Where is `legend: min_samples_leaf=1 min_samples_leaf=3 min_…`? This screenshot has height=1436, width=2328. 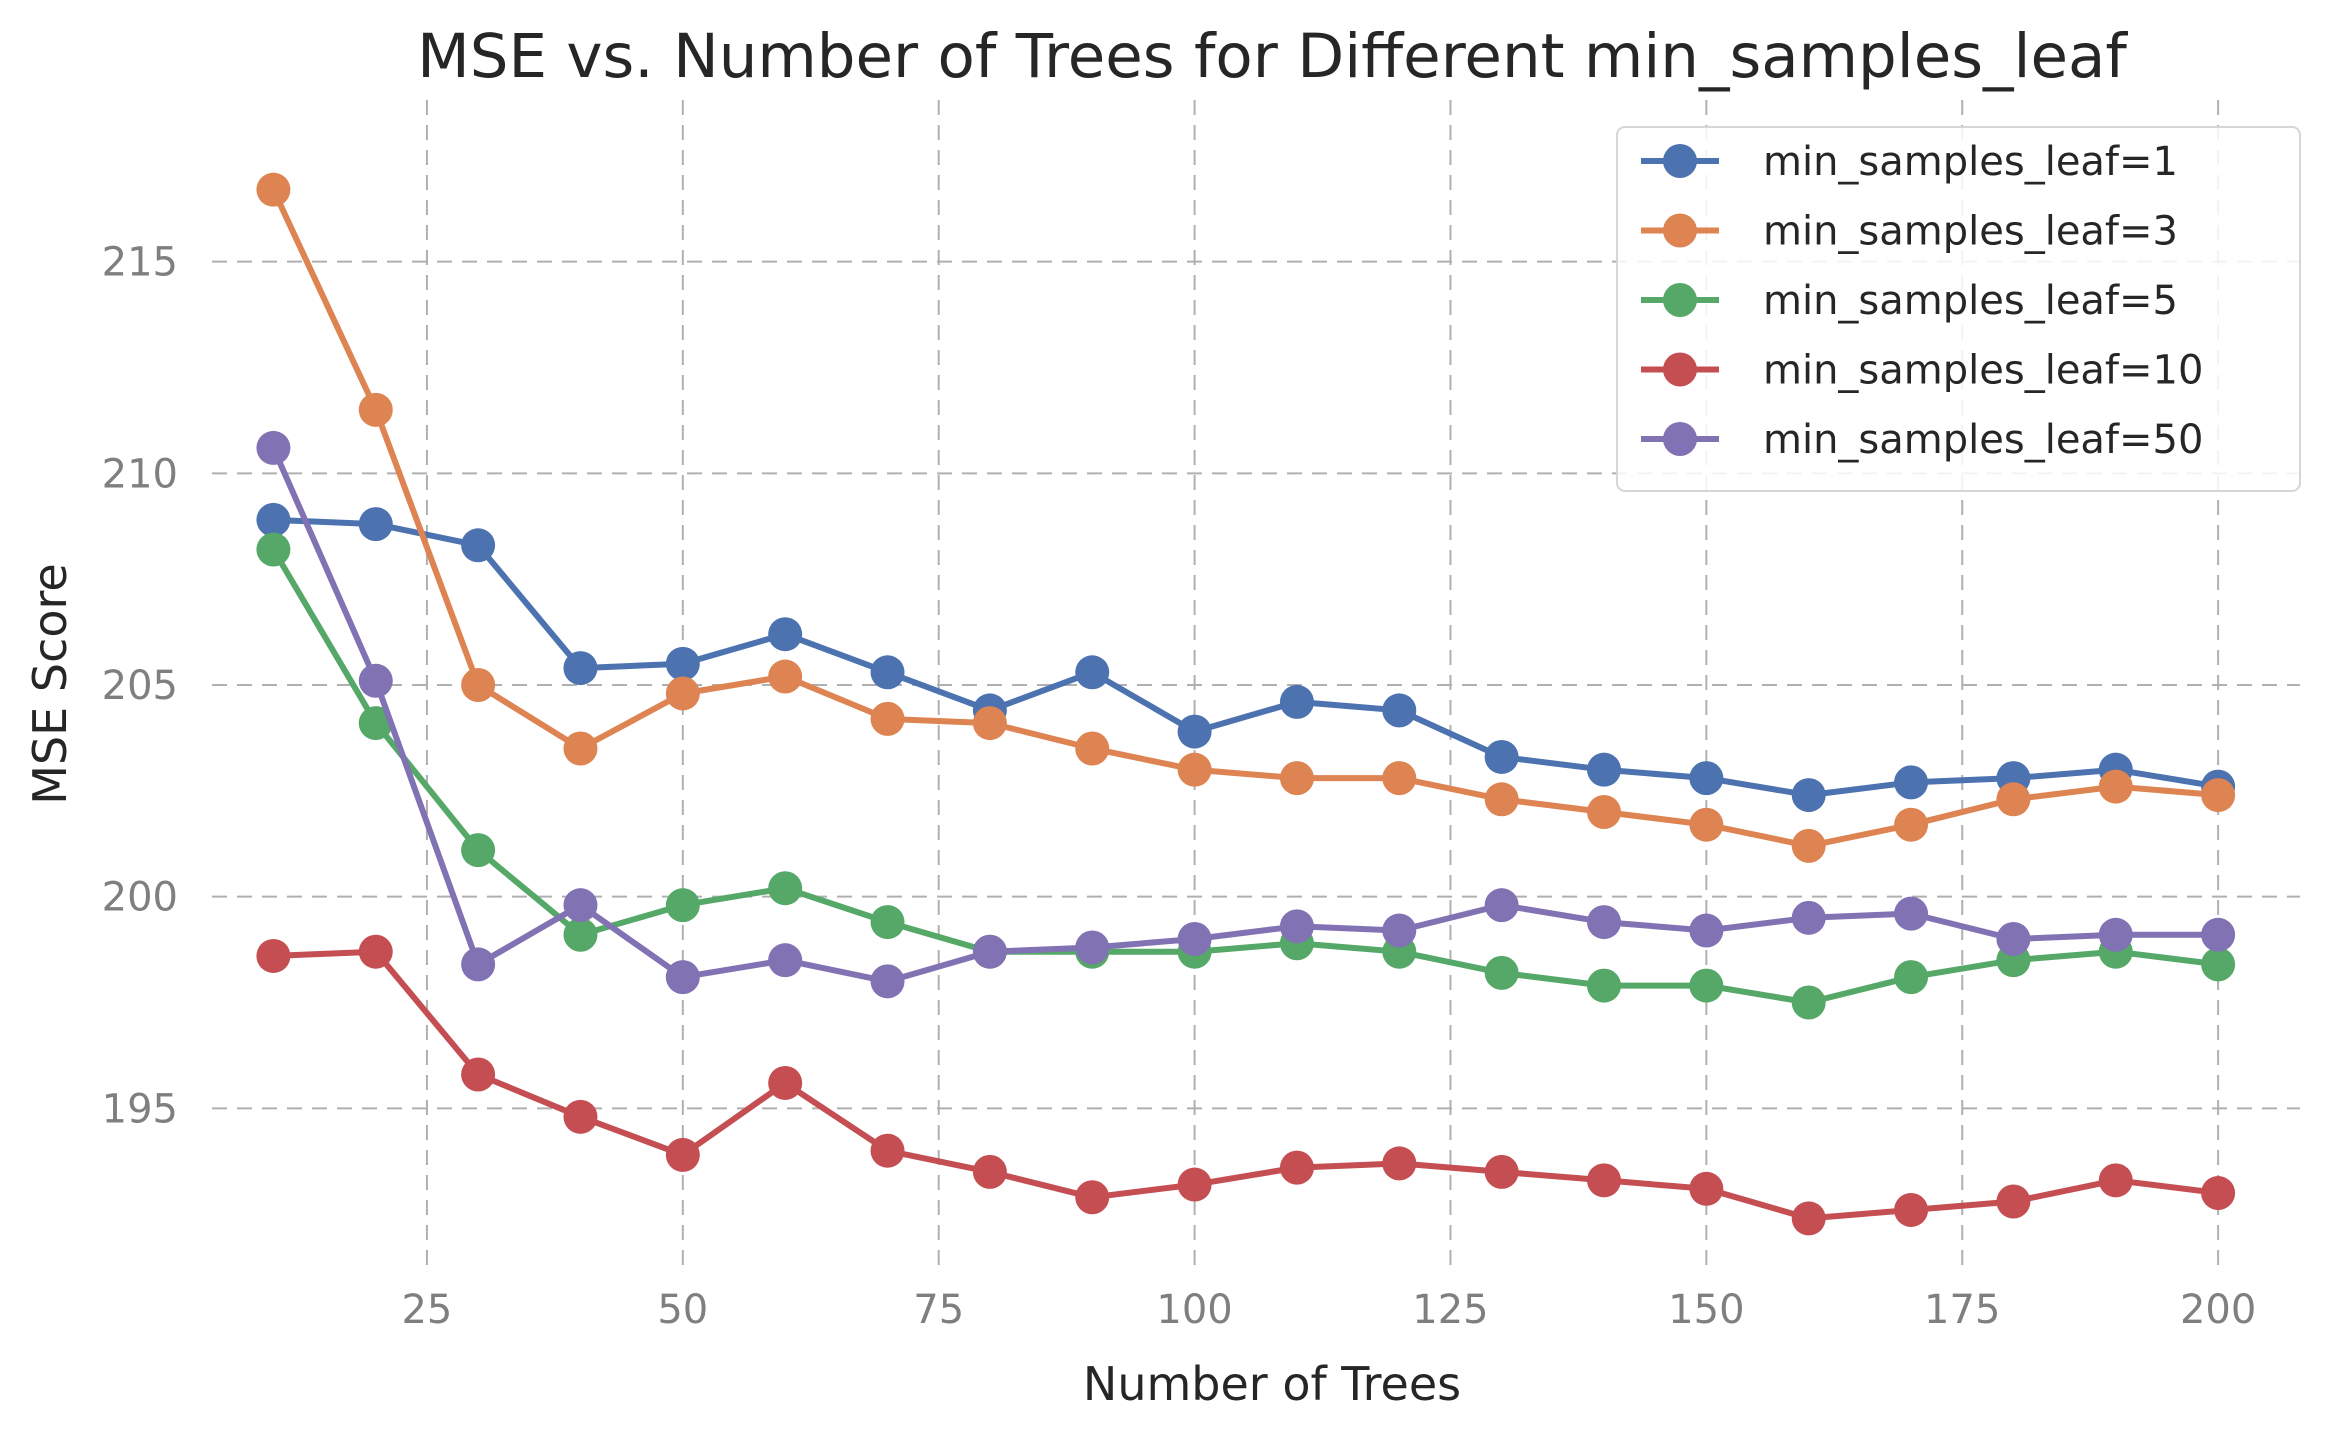 legend: min_samples_leaf=1 min_samples_leaf=3 min_… is located at coordinates (1958, 309).